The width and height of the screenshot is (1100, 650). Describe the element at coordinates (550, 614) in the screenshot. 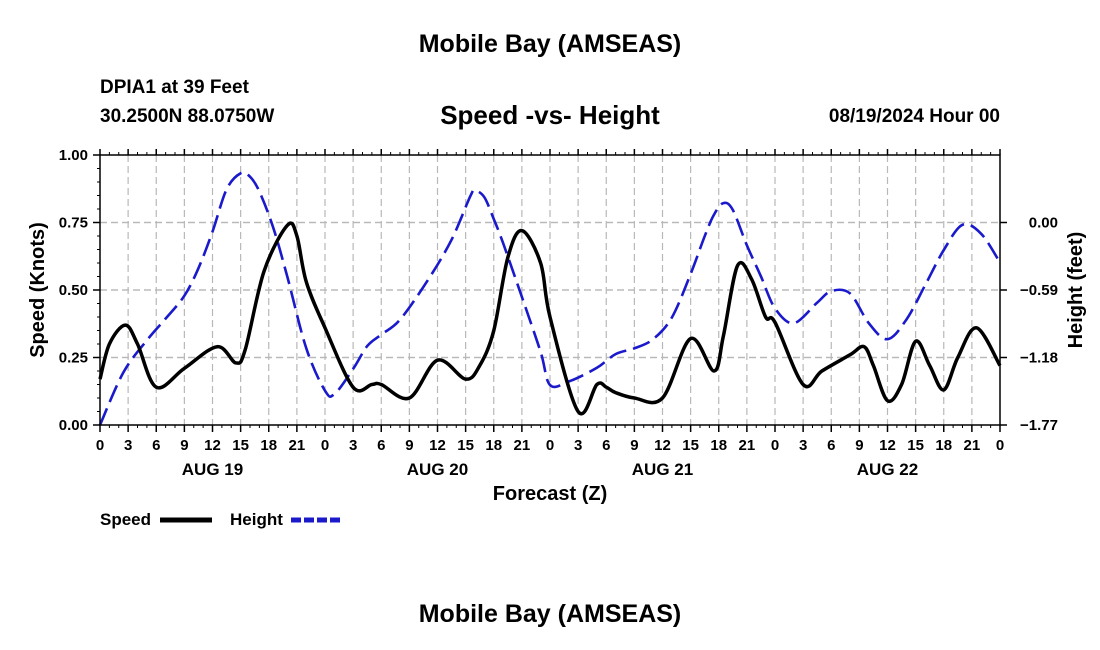

I see `footer-title: Mobile Bay (AMSEAS)` at that location.